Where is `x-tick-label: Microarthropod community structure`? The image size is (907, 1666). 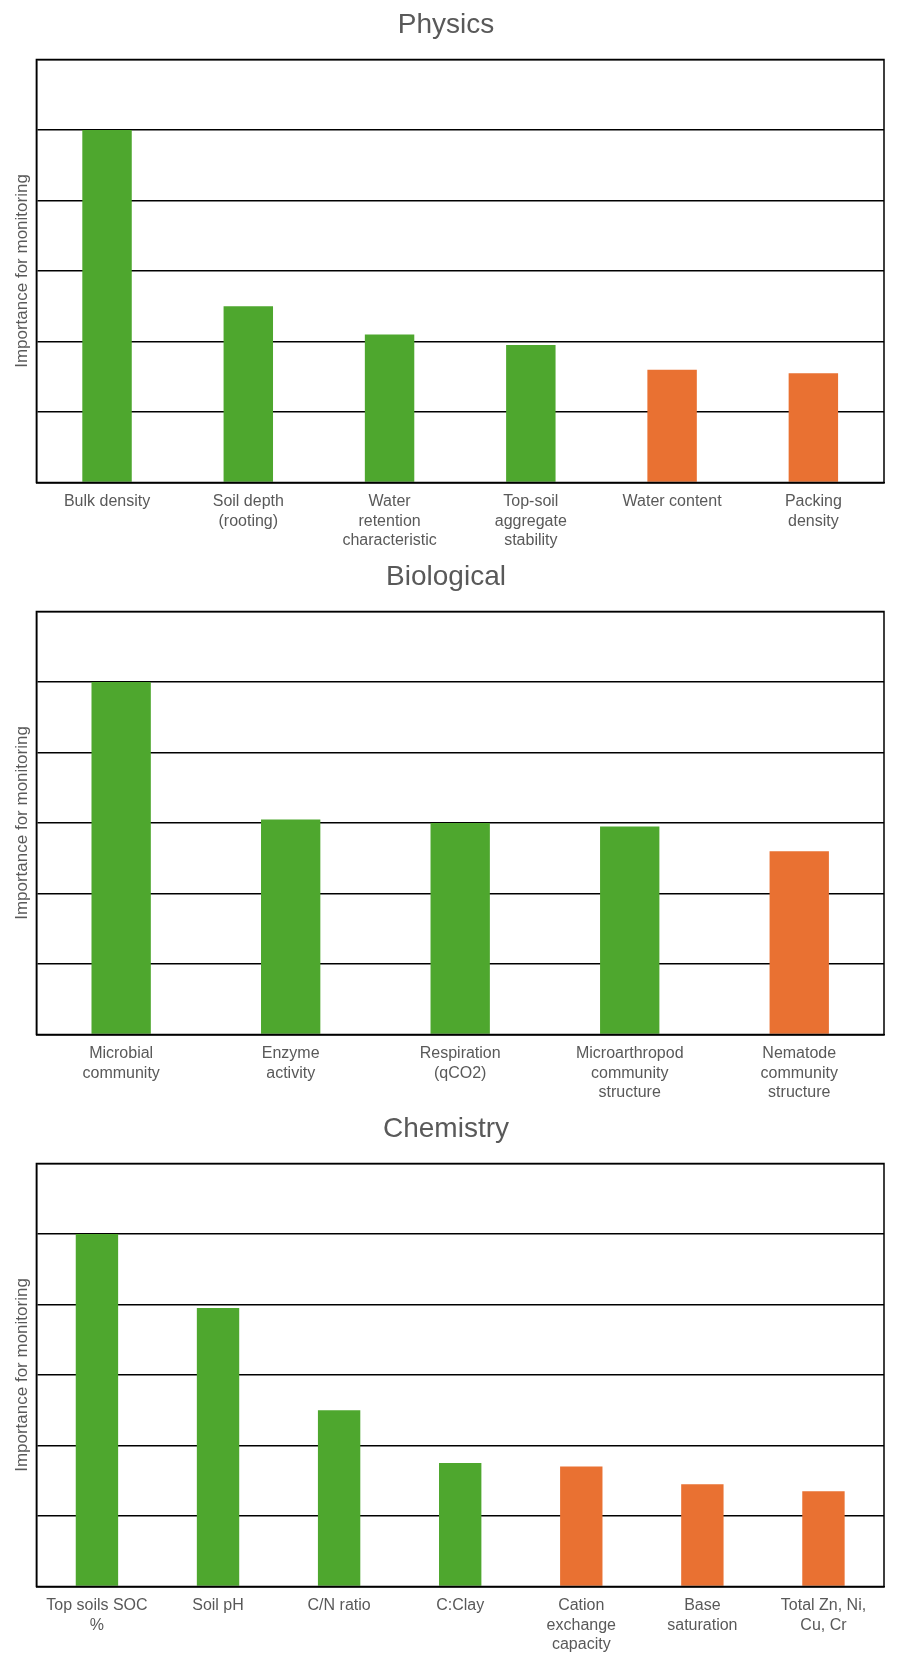 x-tick-label: Microarthropod community structure is located at coordinates (629, 1072).